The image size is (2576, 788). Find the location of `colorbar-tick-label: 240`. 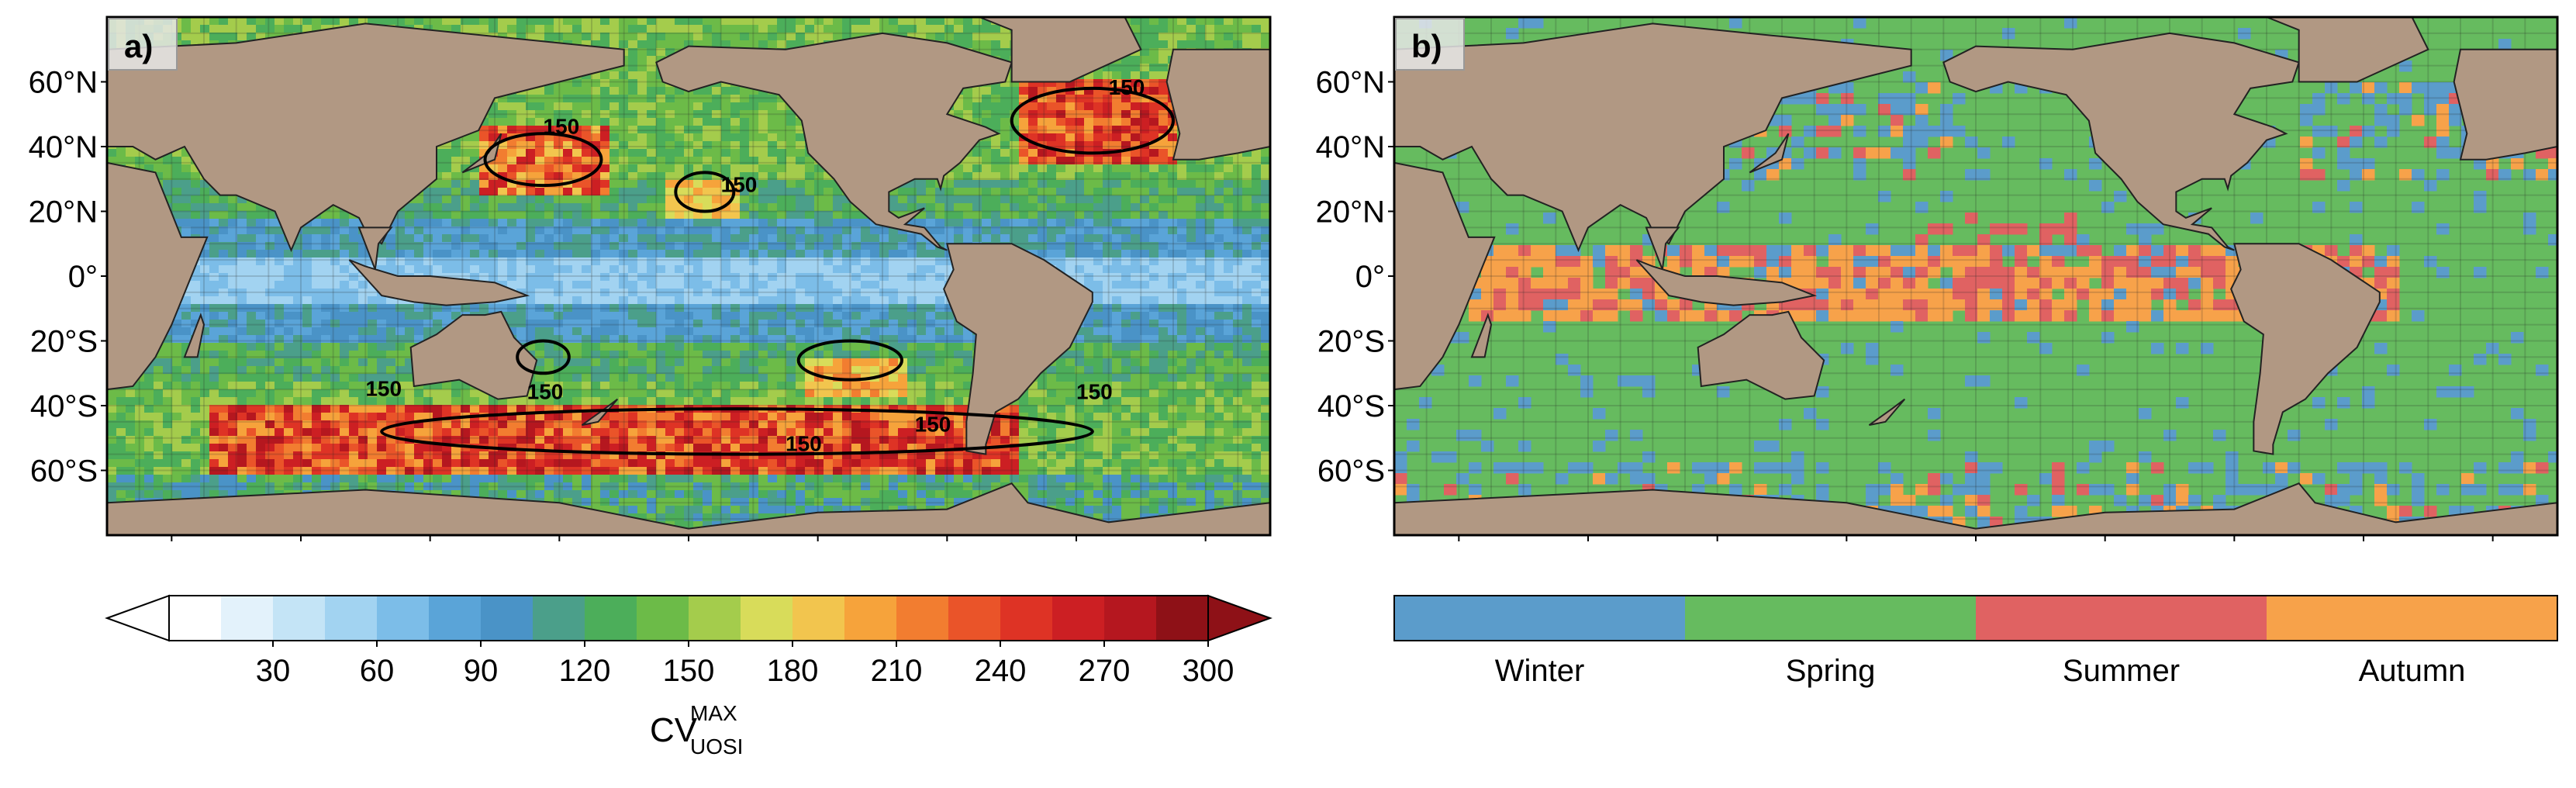

colorbar-tick-label: 240 is located at coordinates (1001, 671).